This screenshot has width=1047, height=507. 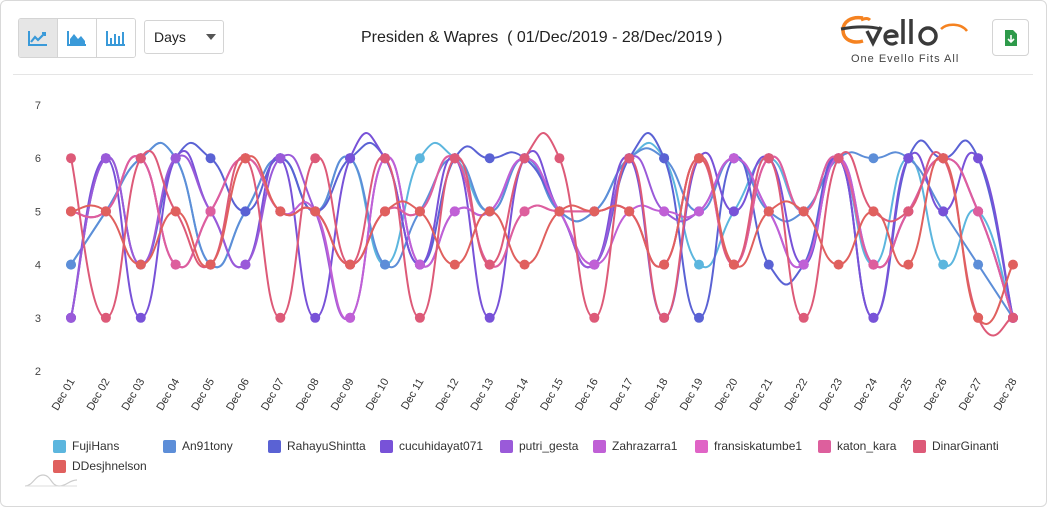 What do you see at coordinates (38, 38) in the screenshot?
I see `line-chart-button` at bounding box center [38, 38].